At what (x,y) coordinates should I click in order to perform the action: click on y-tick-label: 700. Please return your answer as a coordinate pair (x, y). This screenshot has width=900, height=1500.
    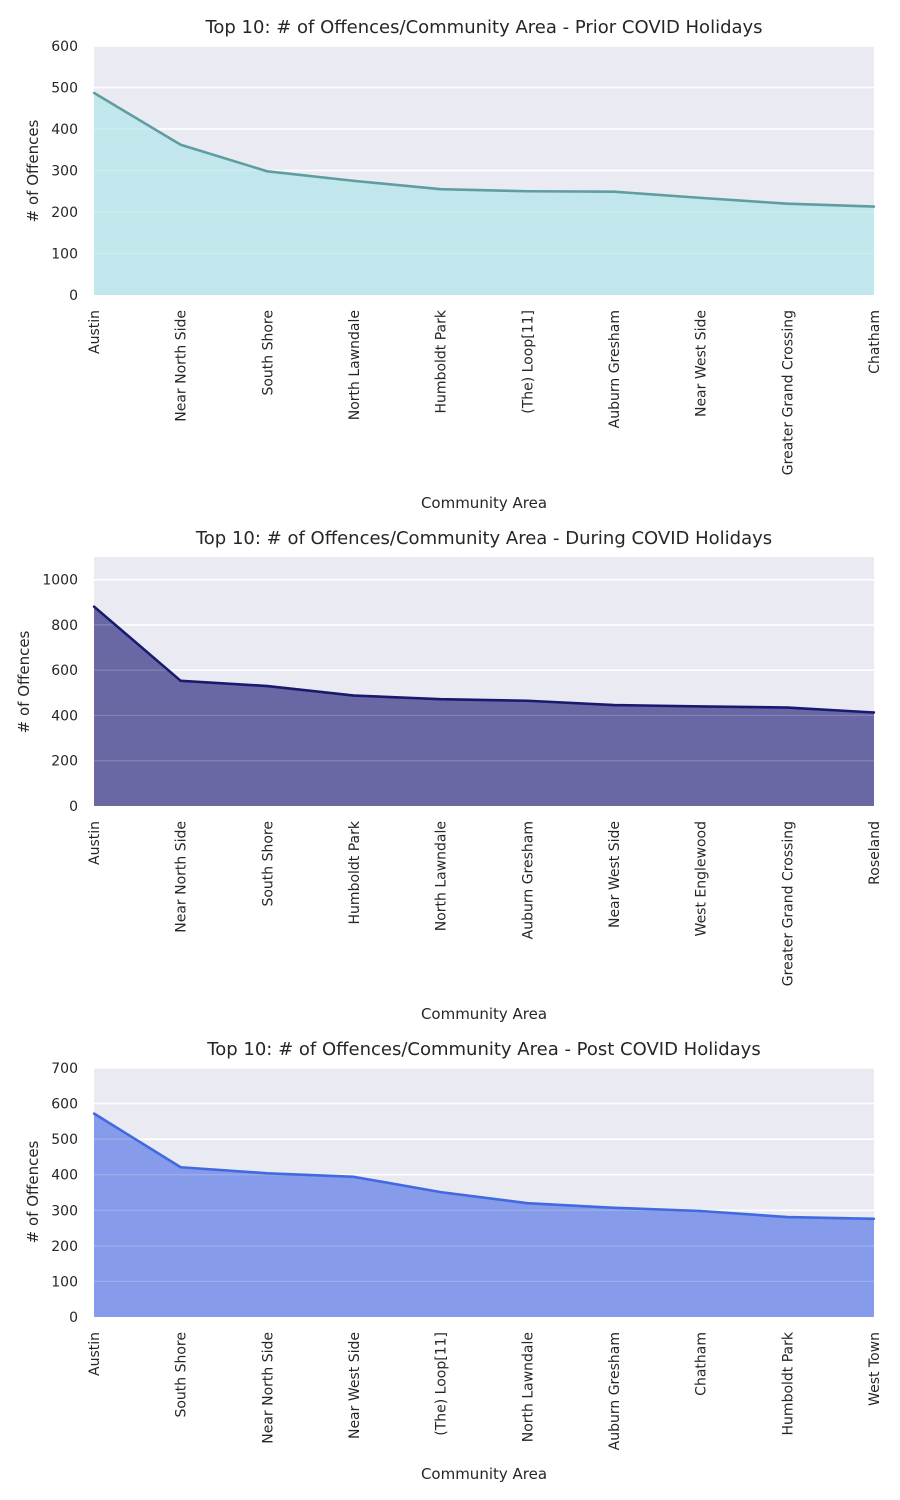
    Looking at the image, I should click on (64, 1069).